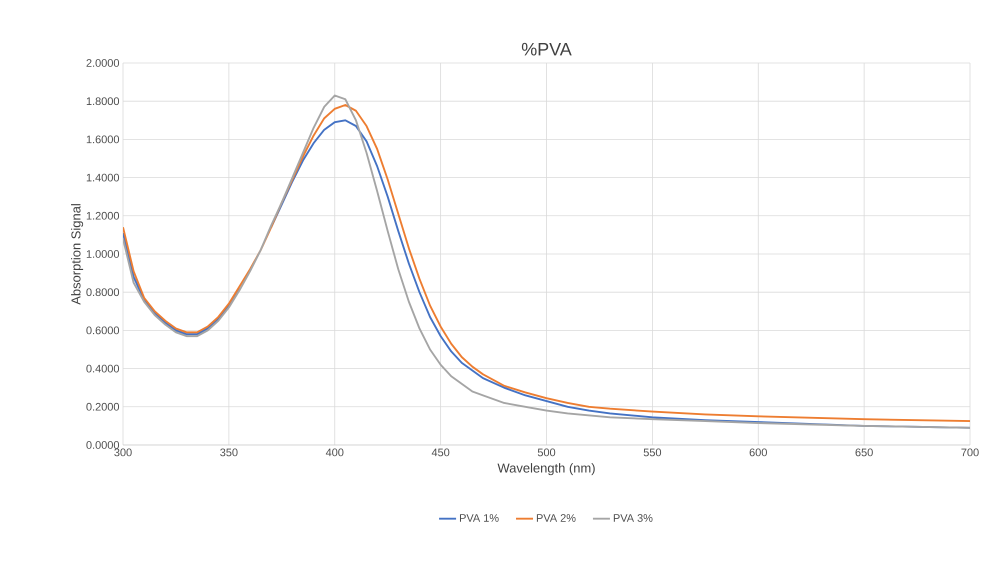  I want to click on legend-label: PVA 3%, so click(633, 518).